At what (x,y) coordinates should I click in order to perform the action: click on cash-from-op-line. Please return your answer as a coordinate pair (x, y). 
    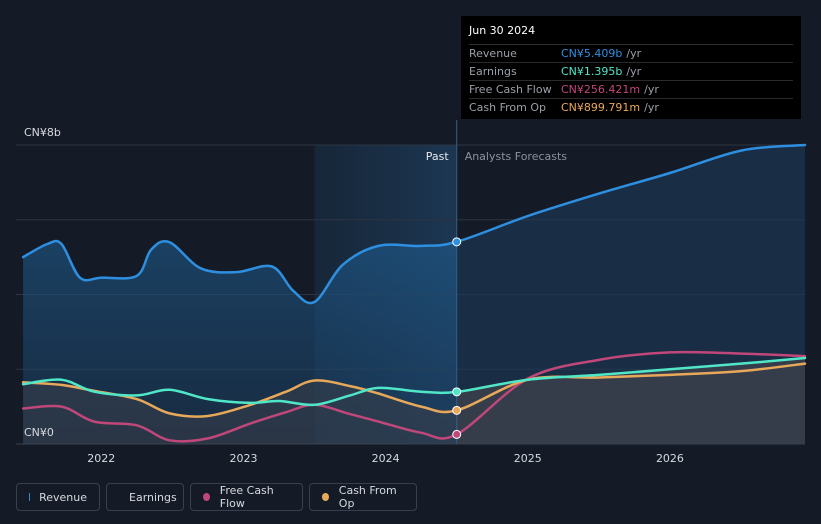
    Looking at the image, I should click on (414, 390).